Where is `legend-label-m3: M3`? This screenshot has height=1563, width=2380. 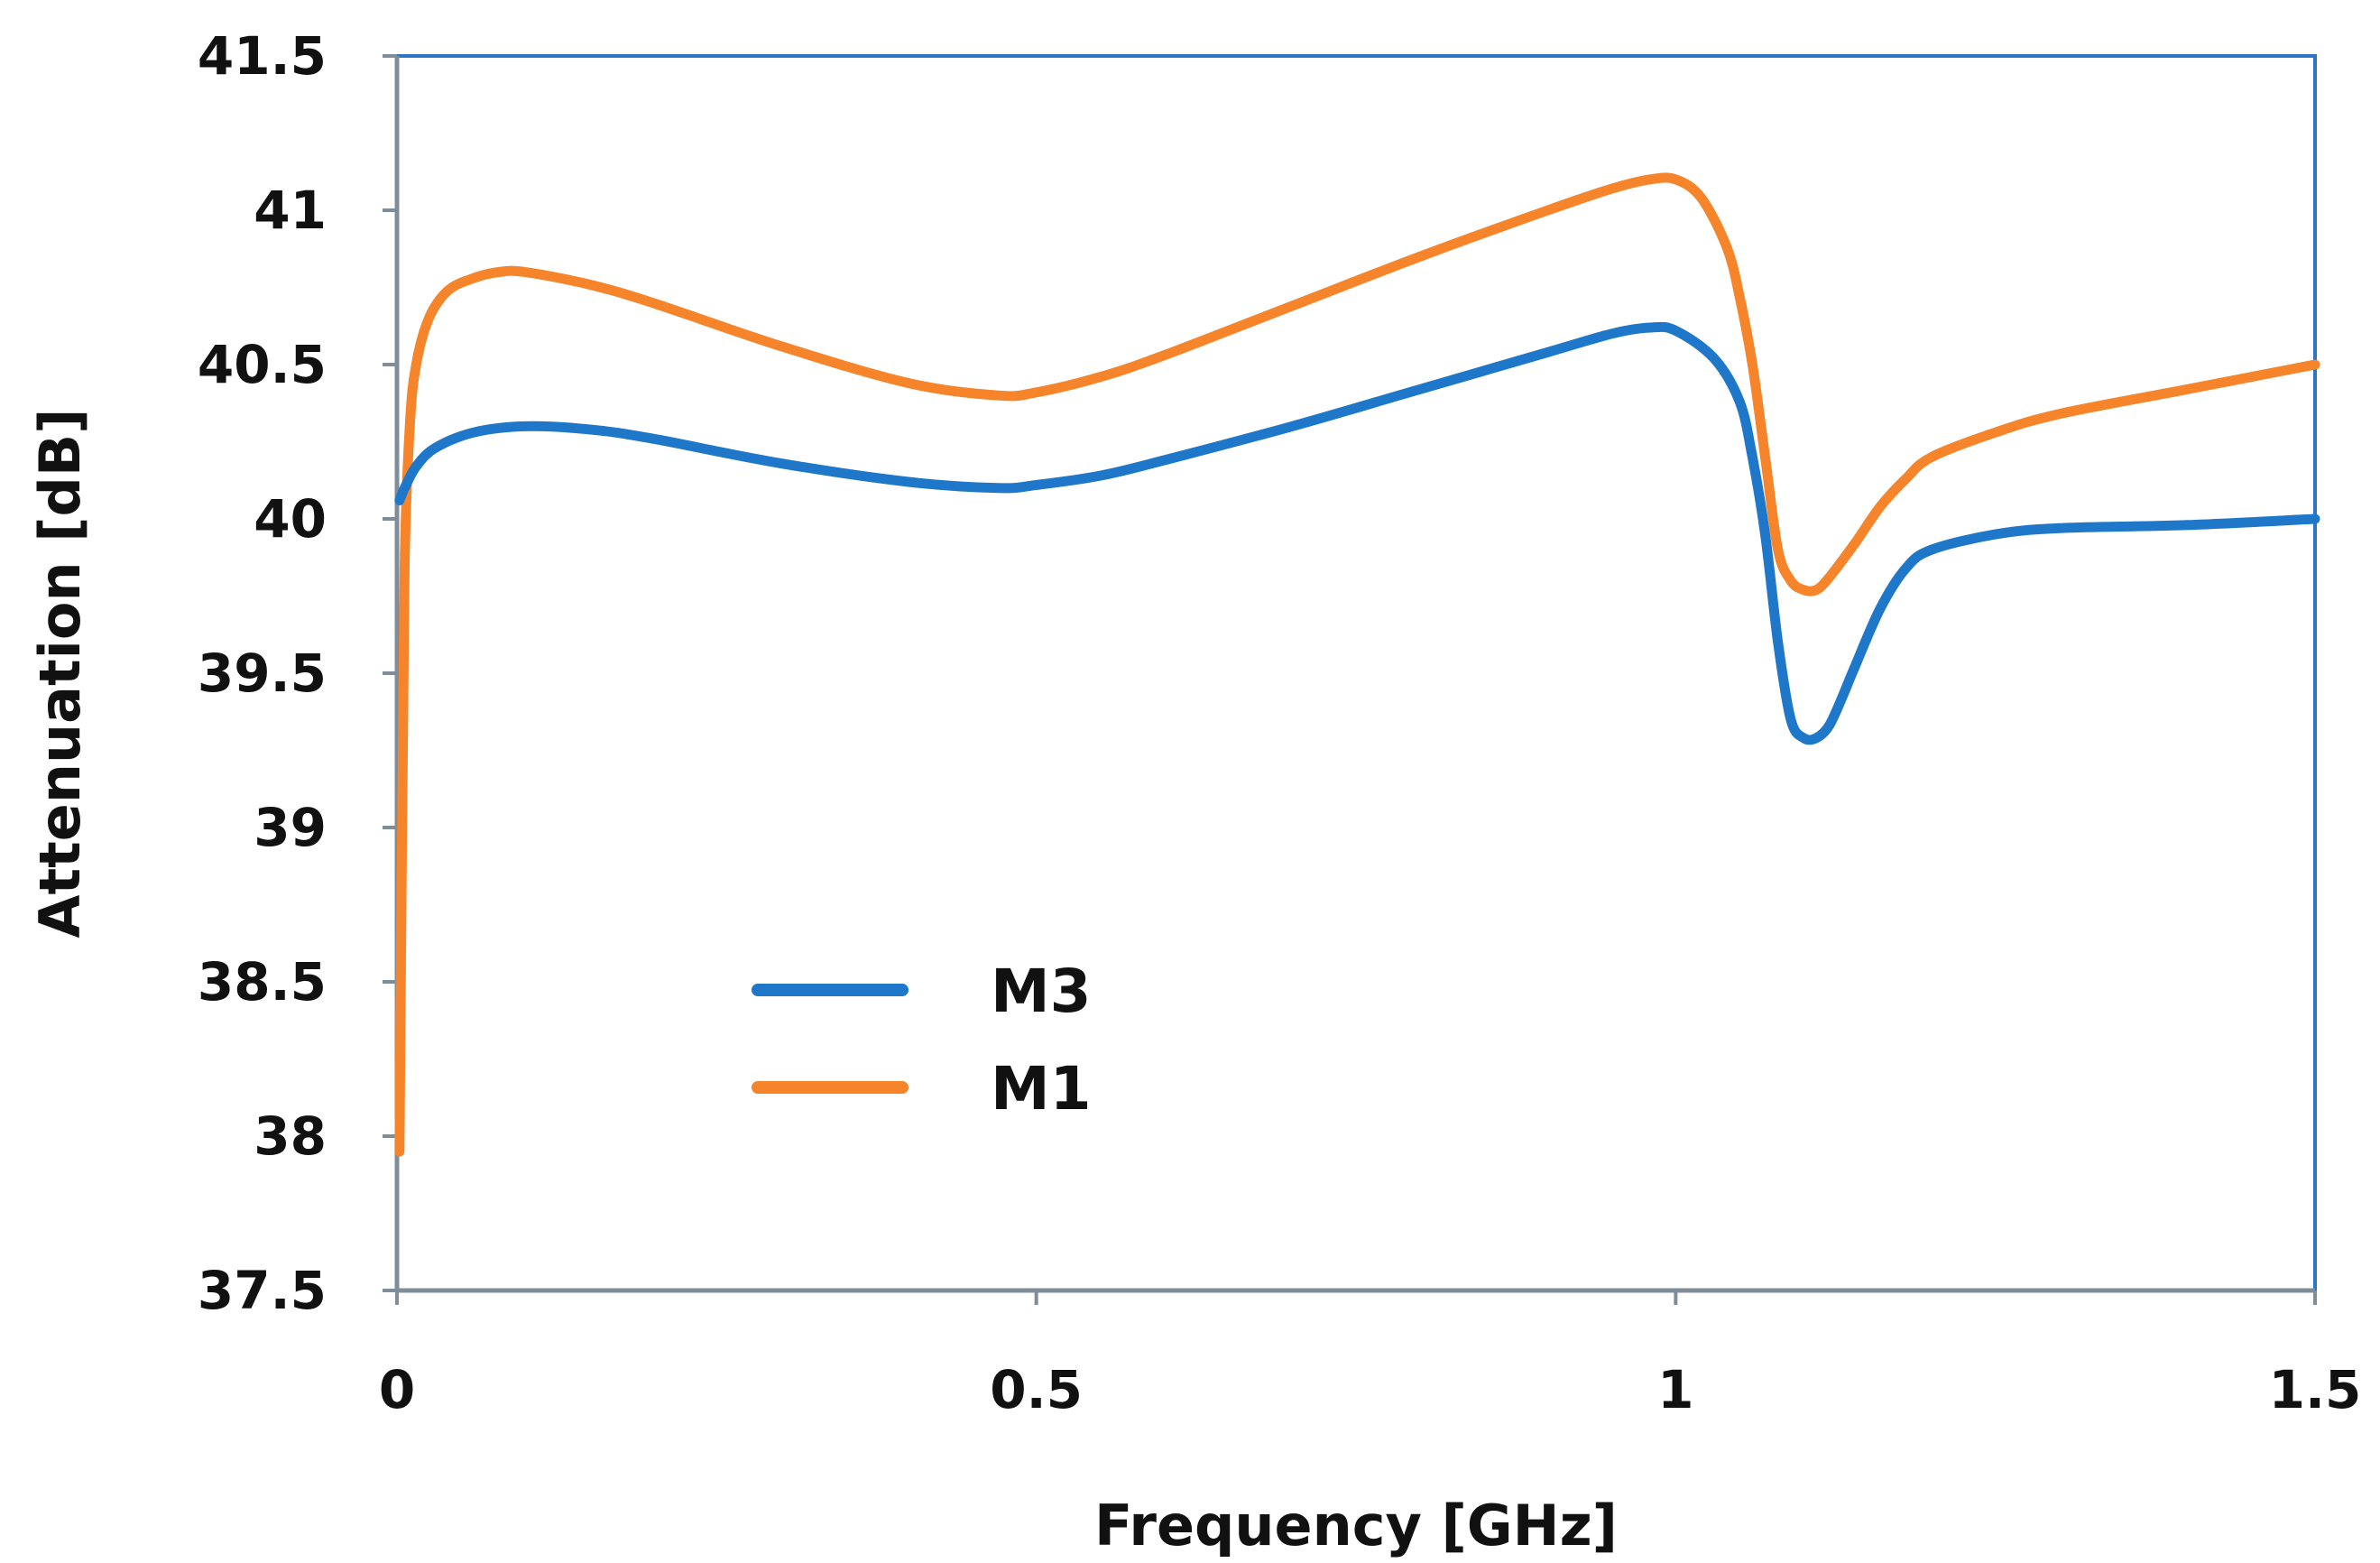 legend-label-m3: M3 is located at coordinates (1041, 991).